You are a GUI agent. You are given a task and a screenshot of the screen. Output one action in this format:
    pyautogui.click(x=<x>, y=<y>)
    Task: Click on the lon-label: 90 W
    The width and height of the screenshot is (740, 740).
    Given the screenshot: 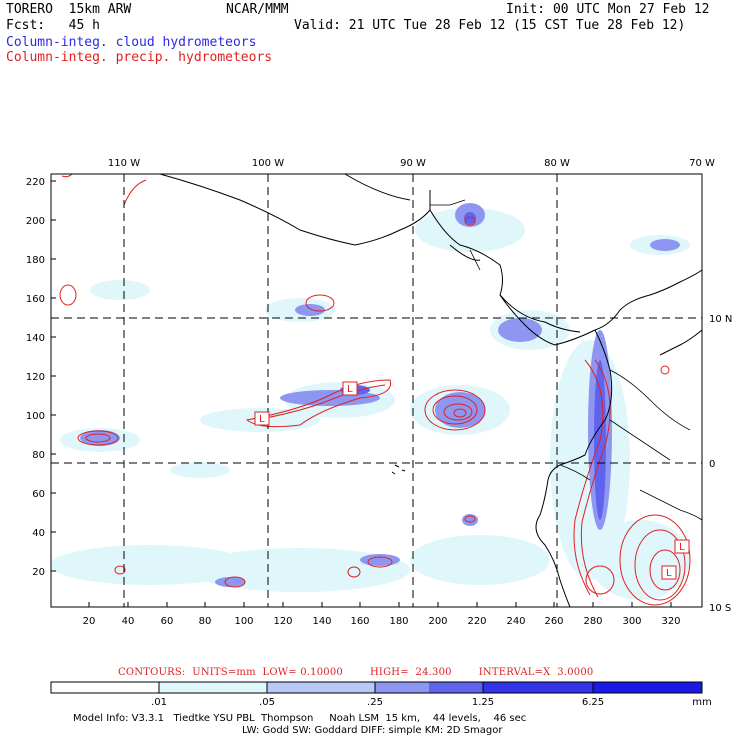 What is the action you would take?
    pyautogui.click(x=413, y=163)
    